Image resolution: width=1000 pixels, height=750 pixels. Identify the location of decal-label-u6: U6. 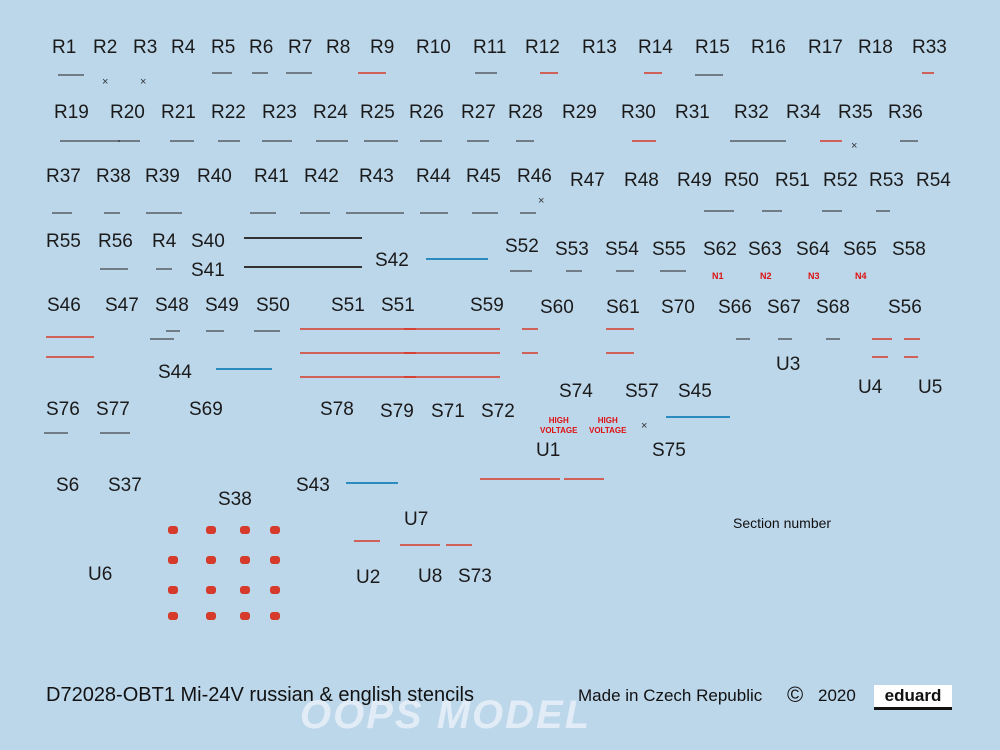
(100, 574).